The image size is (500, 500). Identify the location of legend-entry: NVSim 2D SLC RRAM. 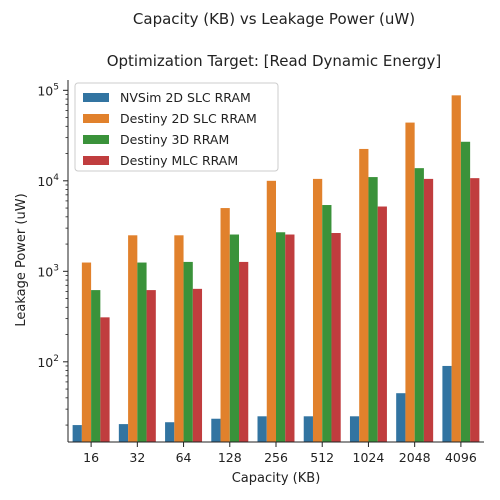
(185, 97).